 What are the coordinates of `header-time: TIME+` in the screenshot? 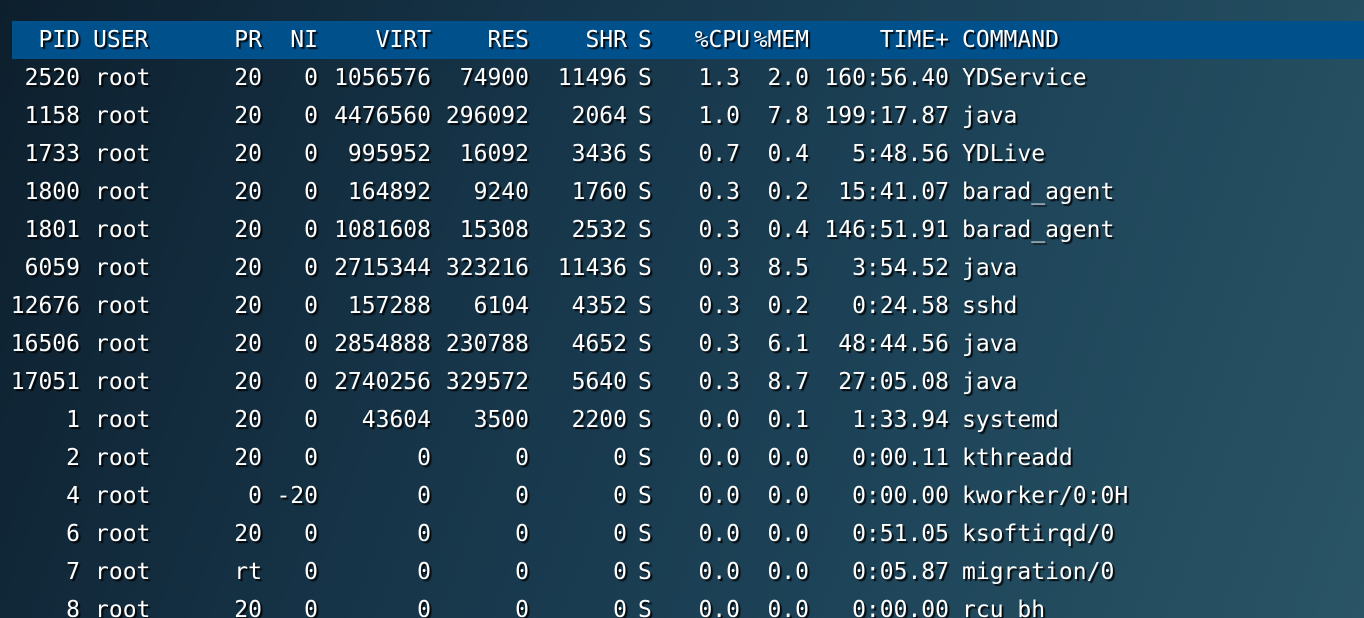 It's located at (914, 40).